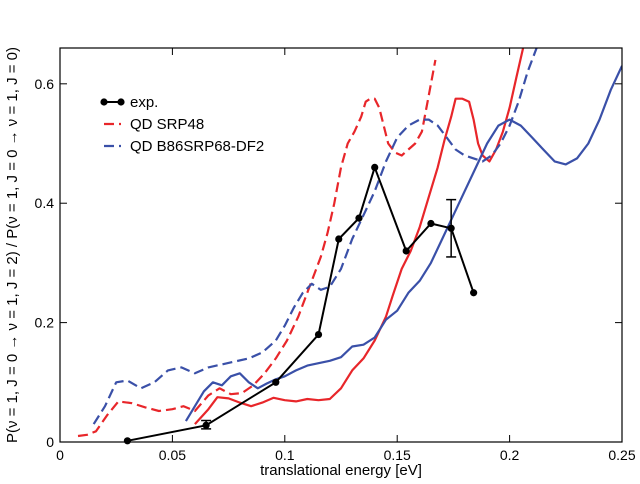  Describe the element at coordinates (397, 455) in the screenshot. I see `x-tick-label: 0.15` at that location.